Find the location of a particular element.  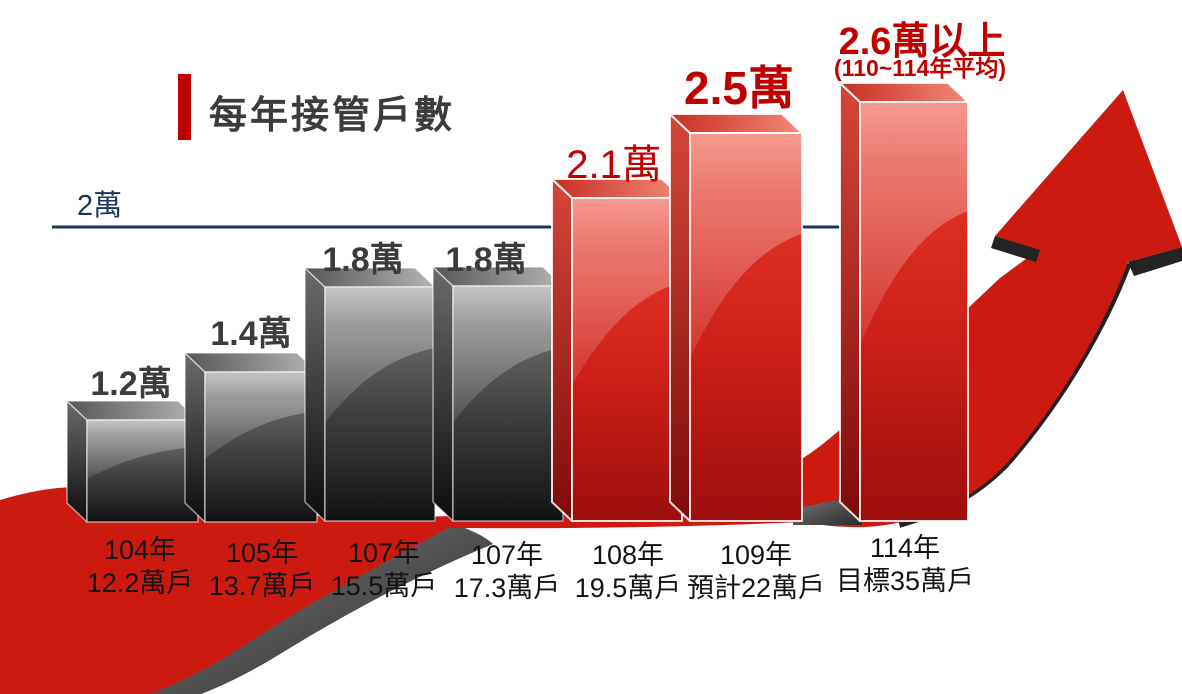

chart-title-block: 每年接管戶數 is located at coordinates (316, 107).